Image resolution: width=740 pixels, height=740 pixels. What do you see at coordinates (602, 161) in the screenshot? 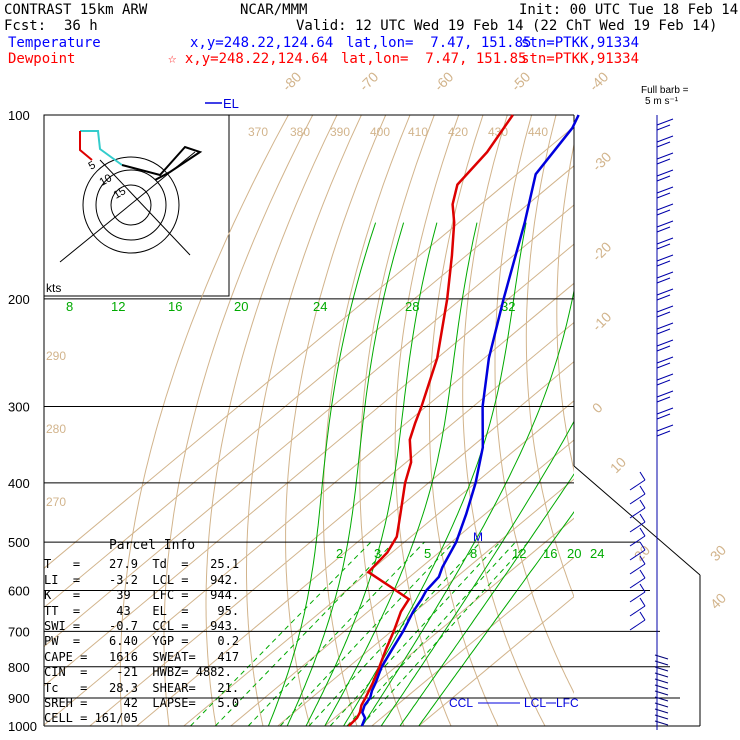
I see `isotherm-label: -30` at bounding box center [602, 161].